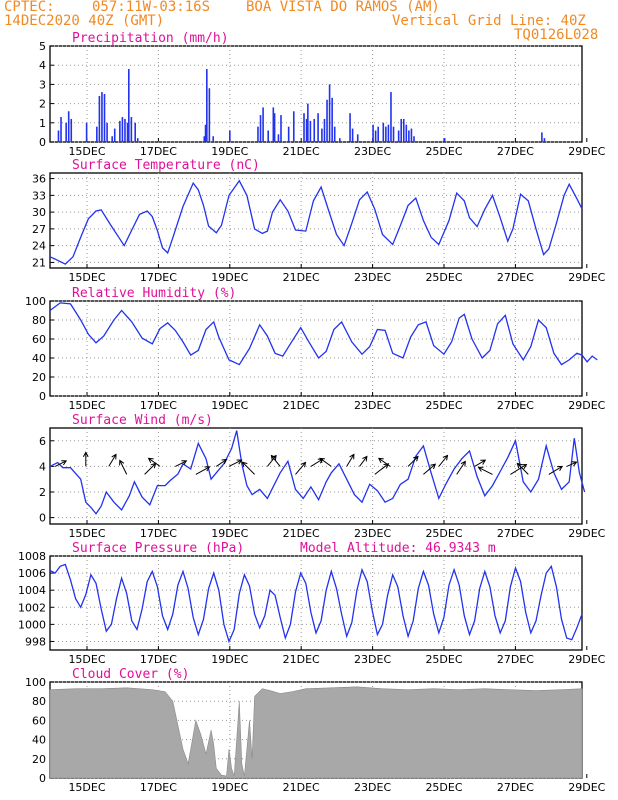 Image resolution: width=618 pixels, height=800 pixels. What do you see at coordinates (39, 195) in the screenshot?
I see `y-tick-label: 33` at bounding box center [39, 195].